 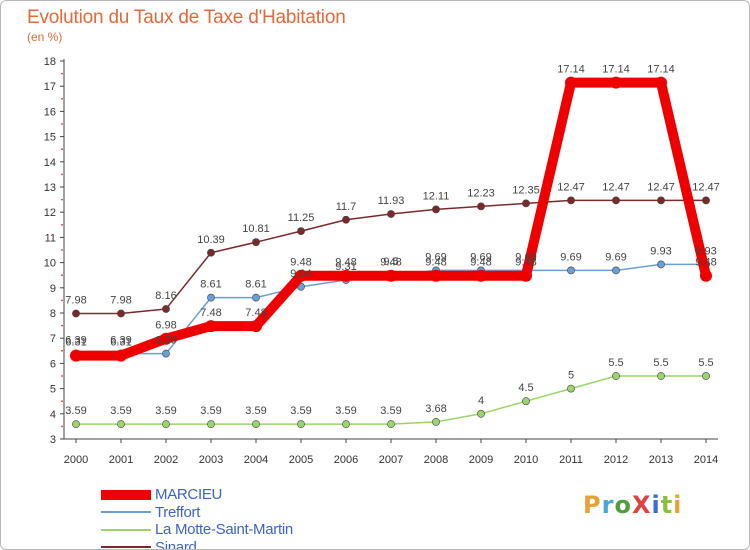 What do you see at coordinates (50, 188) in the screenshot?
I see `y-tick-label: 13` at bounding box center [50, 188].